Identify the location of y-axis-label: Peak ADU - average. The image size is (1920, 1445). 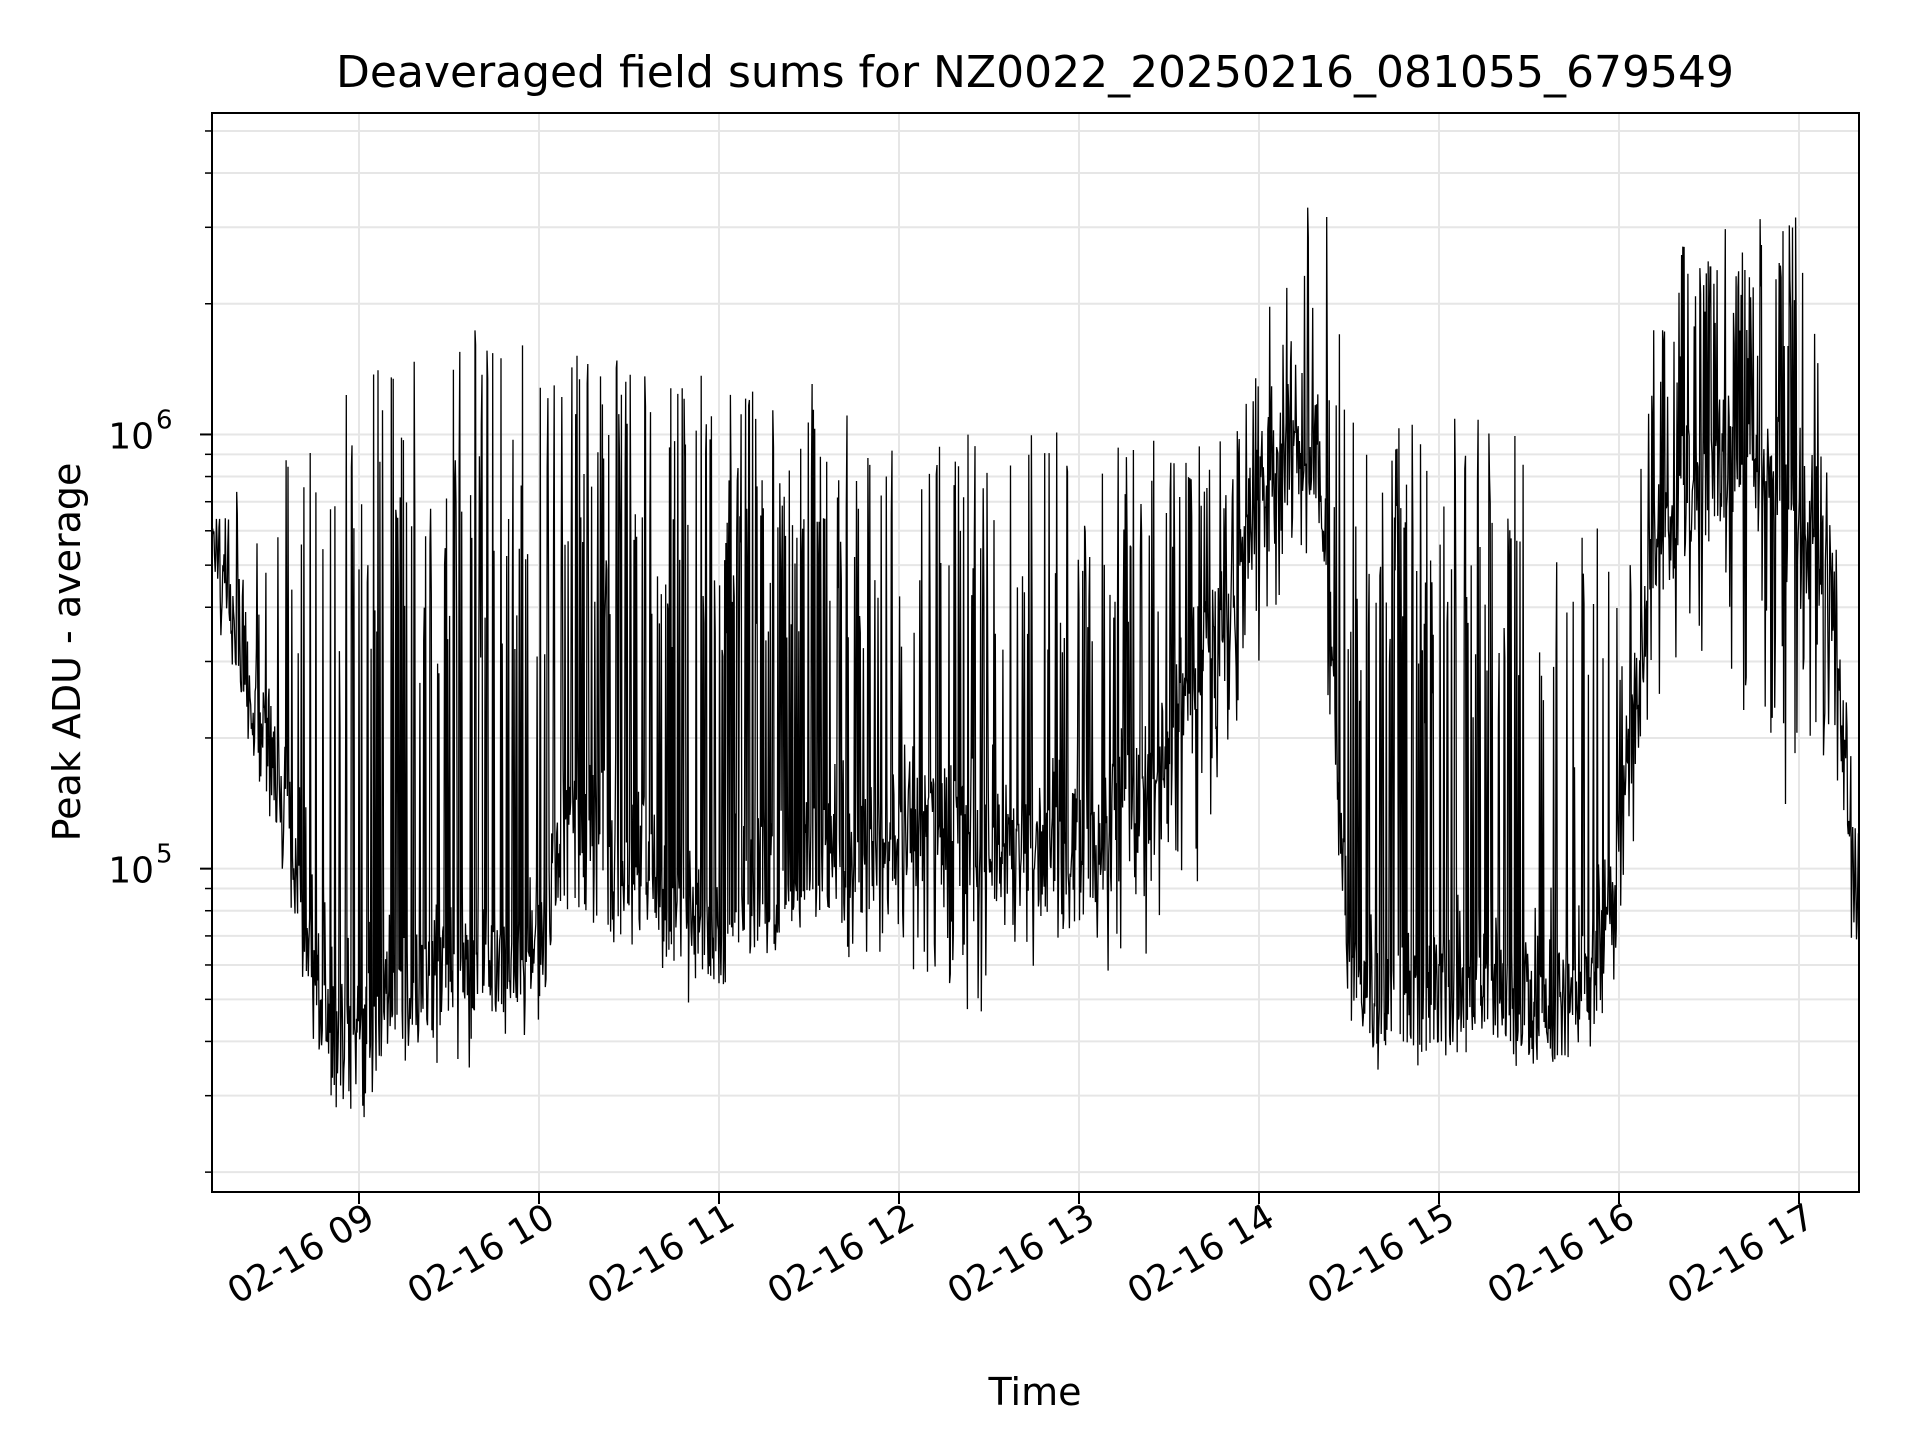
(67, 652).